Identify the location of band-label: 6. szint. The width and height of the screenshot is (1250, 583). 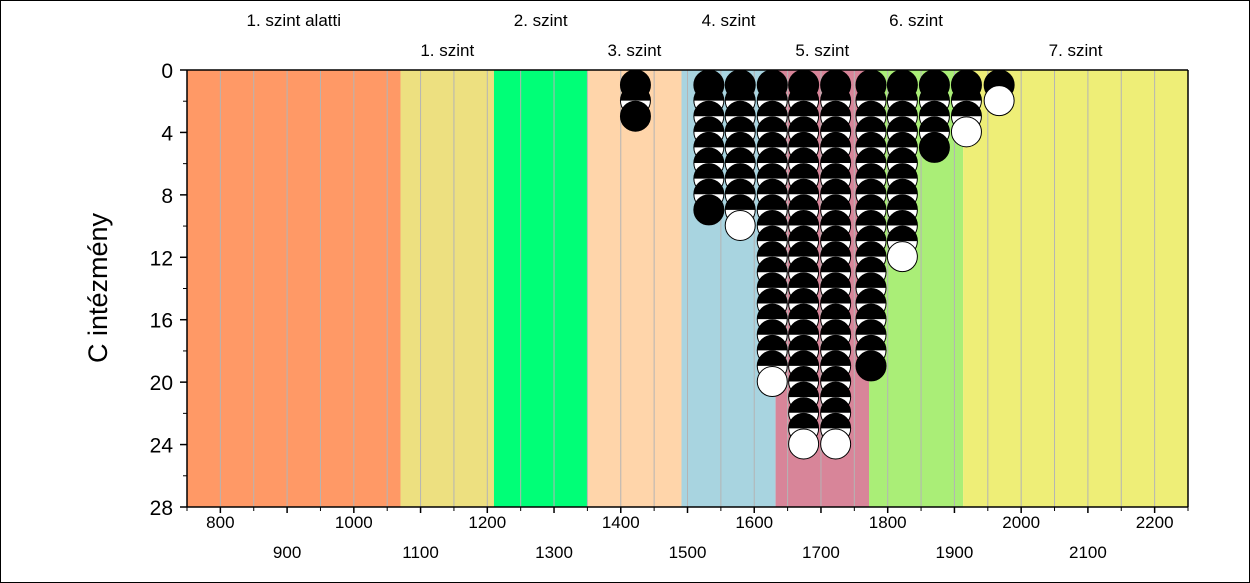
(916, 20).